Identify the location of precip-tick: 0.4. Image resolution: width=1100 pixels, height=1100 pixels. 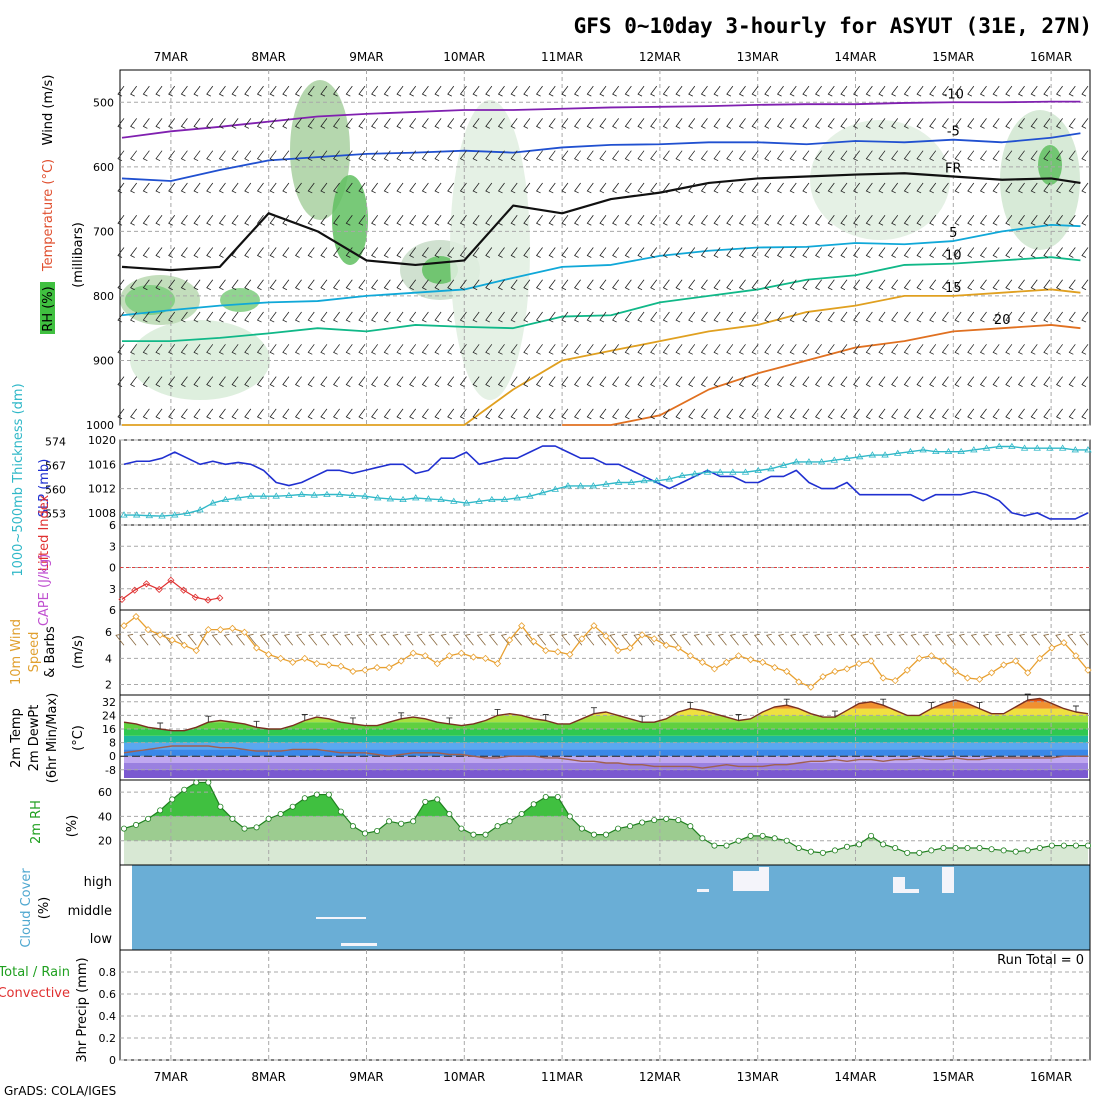
(108, 1016).